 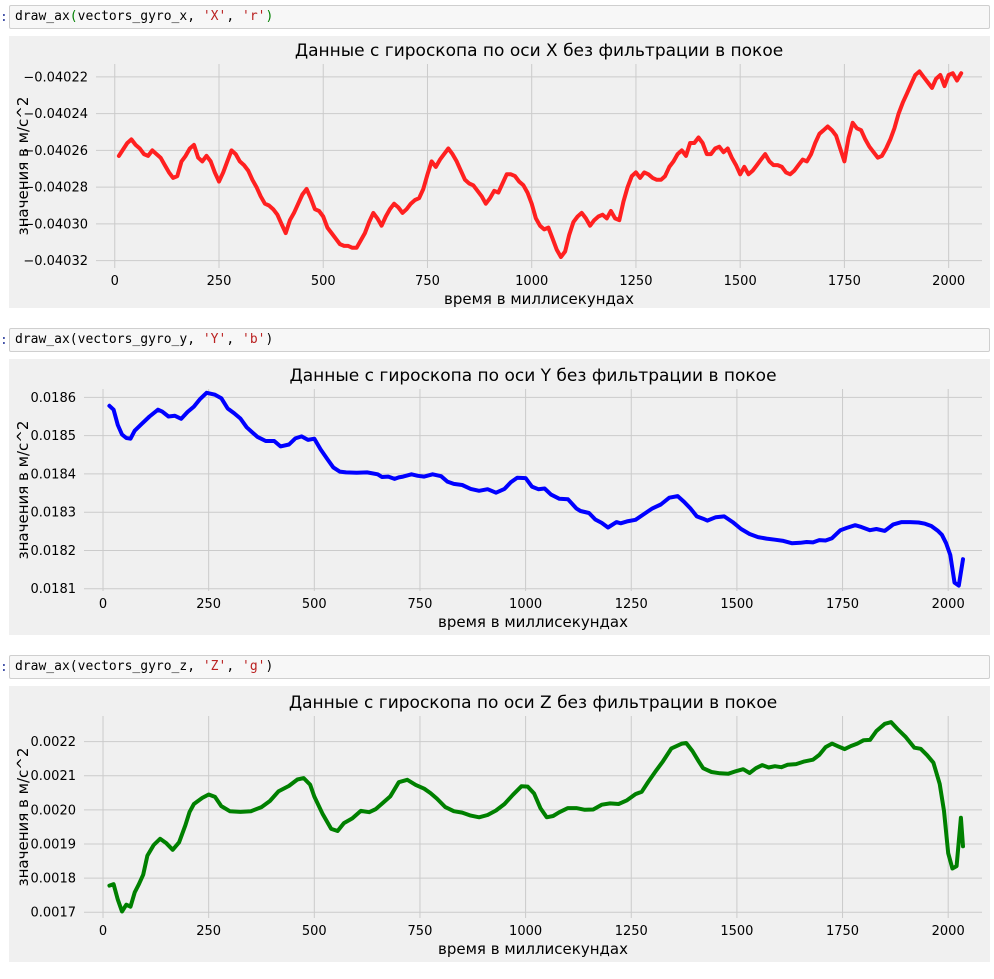 What do you see at coordinates (55, 188) in the screenshot?
I see `y-tick-label: −0.04028` at bounding box center [55, 188].